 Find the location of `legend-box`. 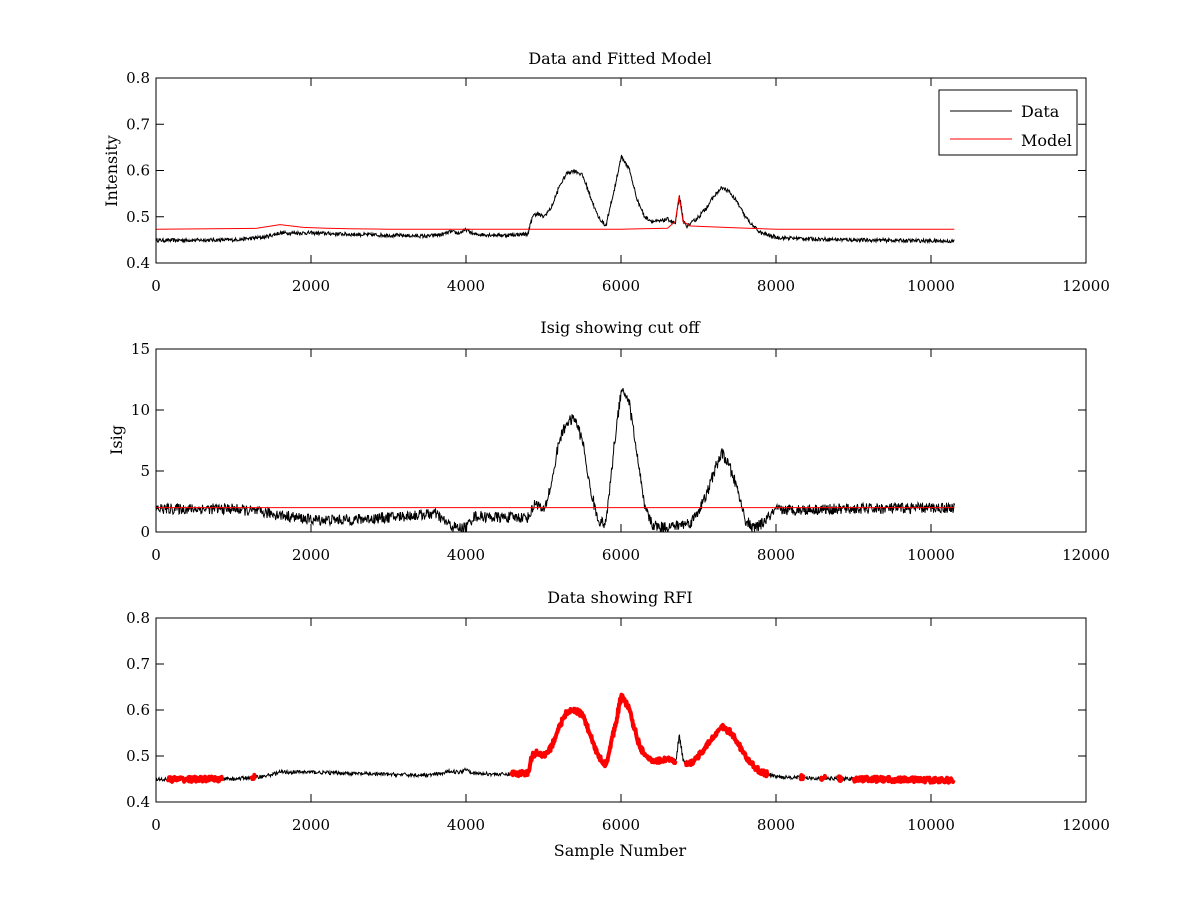

legend-box is located at coordinates (1008, 122).